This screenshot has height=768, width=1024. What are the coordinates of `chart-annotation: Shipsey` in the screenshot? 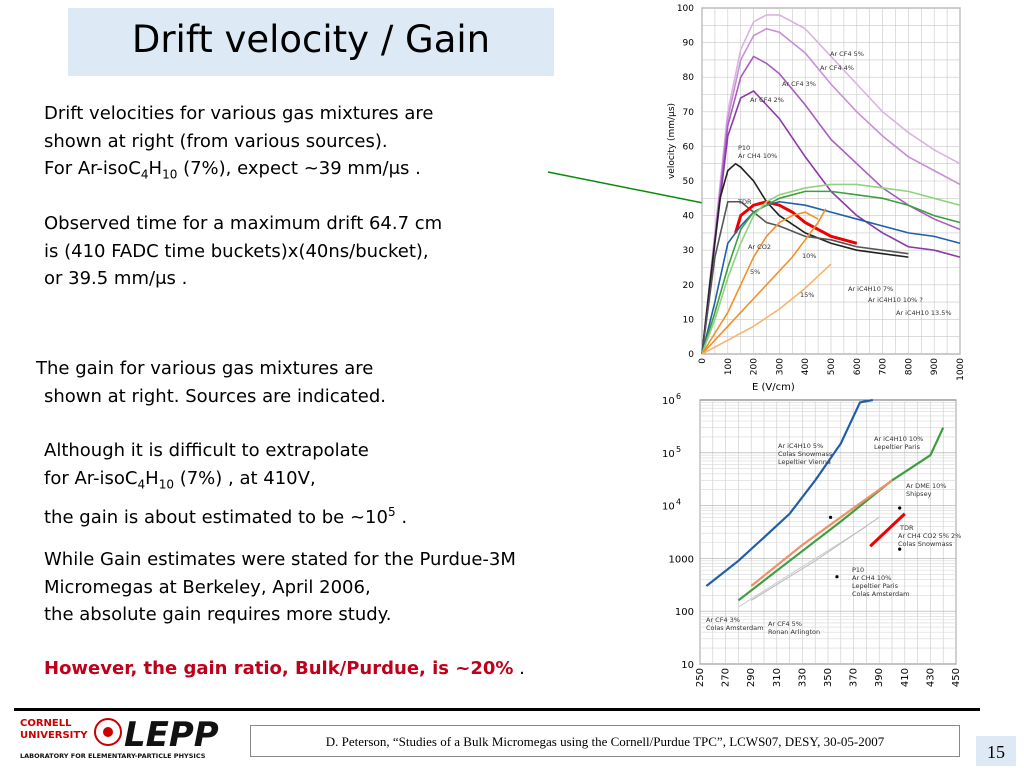 It's located at (919, 494).